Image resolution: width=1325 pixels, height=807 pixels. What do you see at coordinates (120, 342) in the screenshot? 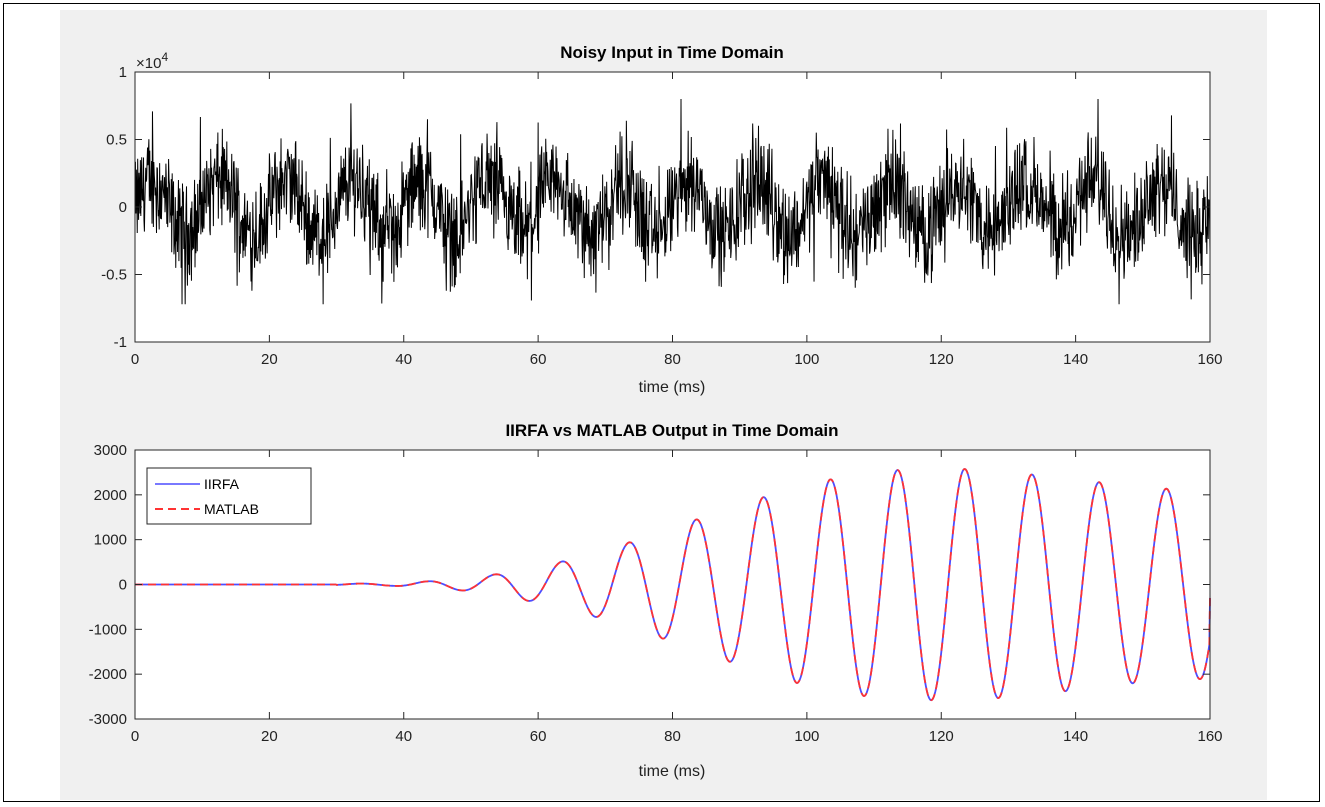
I see `input-y-tick-label: -1` at bounding box center [120, 342].